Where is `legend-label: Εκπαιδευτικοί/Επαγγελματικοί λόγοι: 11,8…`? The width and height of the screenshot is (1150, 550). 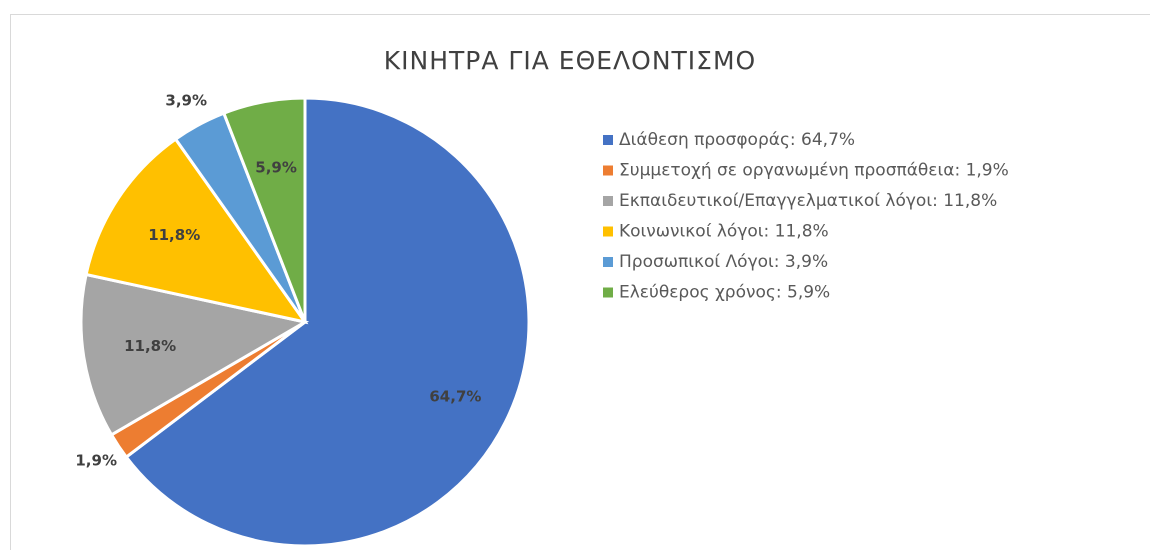
legend-label: Εκπαιδευτικοί/Επαγγελματικοί λόγοι: 11,8… is located at coordinates (808, 201).